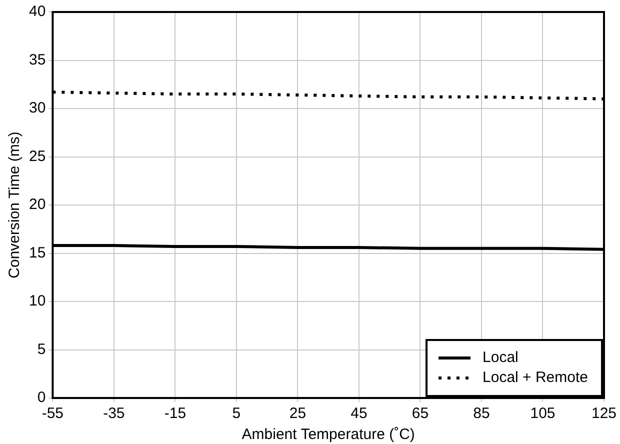  Describe the element at coordinates (236, 413) in the screenshot. I see `x-tick-label: 5` at that location.